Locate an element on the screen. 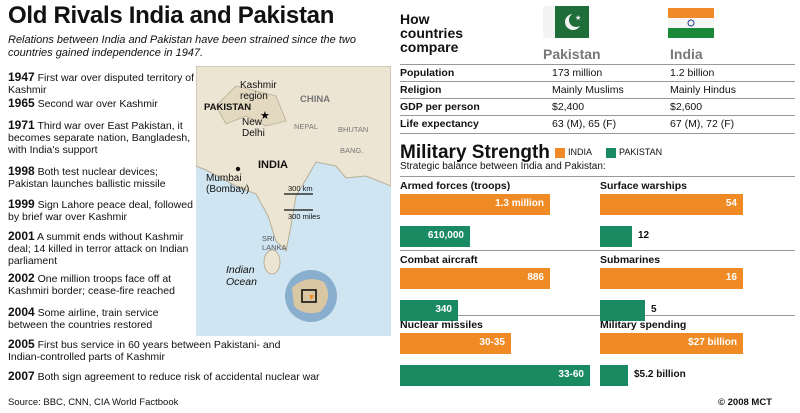  mumbai-label: Mumbai (Bombay) is located at coordinates (228, 184).